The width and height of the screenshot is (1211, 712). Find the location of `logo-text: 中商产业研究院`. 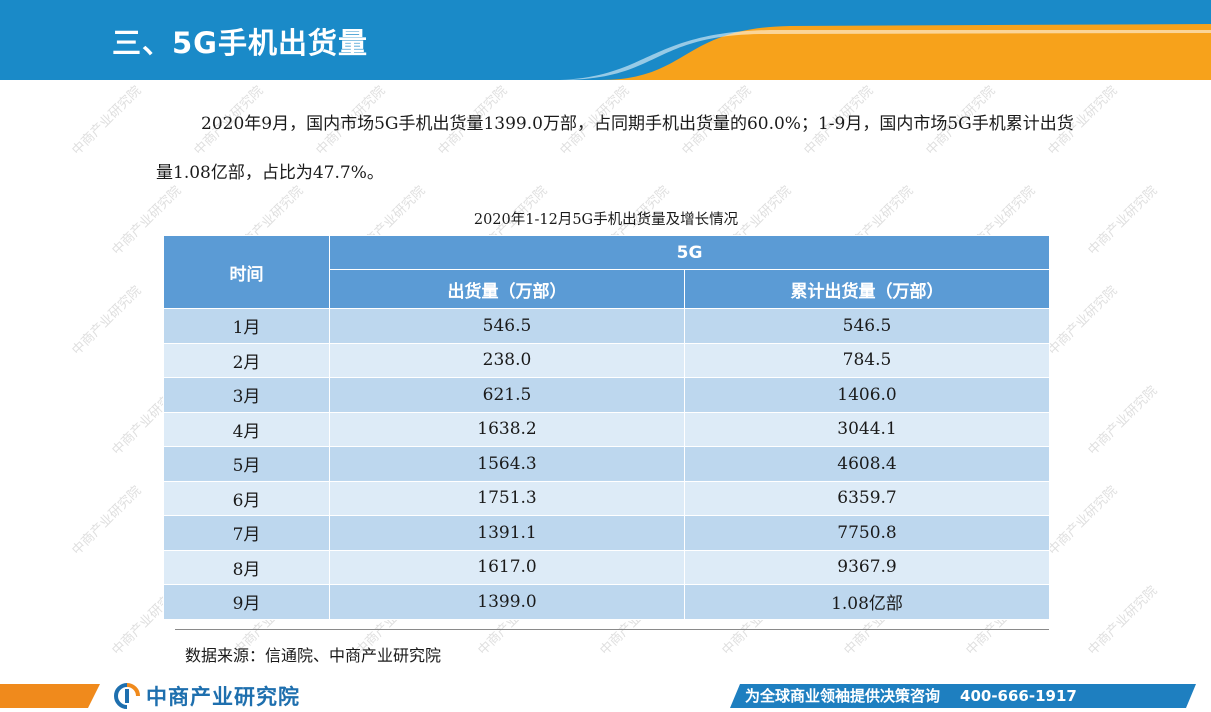

logo-text: 中商产业研究院 is located at coordinates (223, 697).